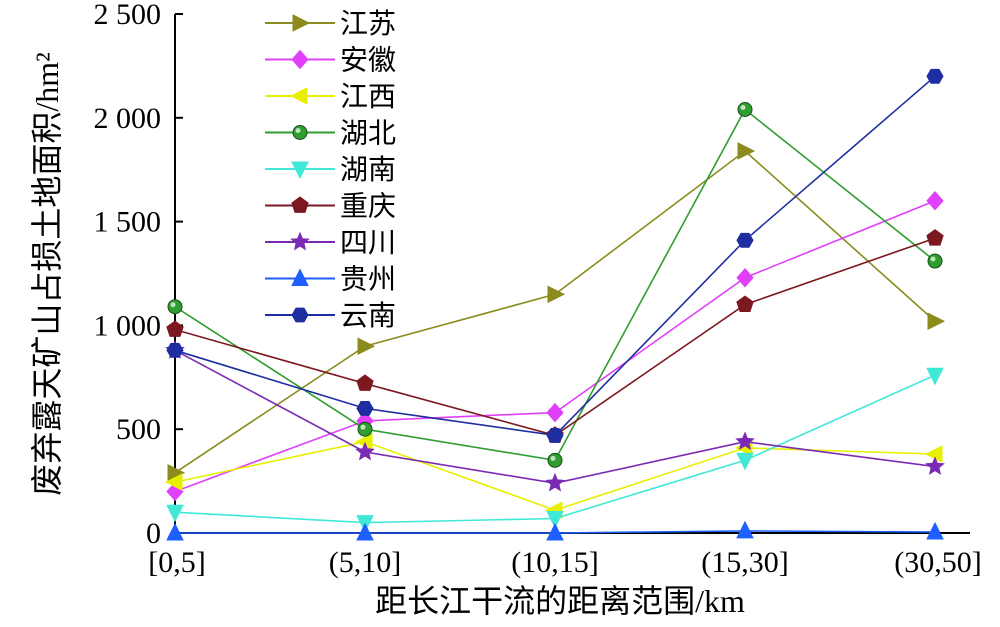 The image size is (1000, 627). What do you see at coordinates (153, 533) in the screenshot?
I see `y-tick-label: 0` at bounding box center [153, 533].